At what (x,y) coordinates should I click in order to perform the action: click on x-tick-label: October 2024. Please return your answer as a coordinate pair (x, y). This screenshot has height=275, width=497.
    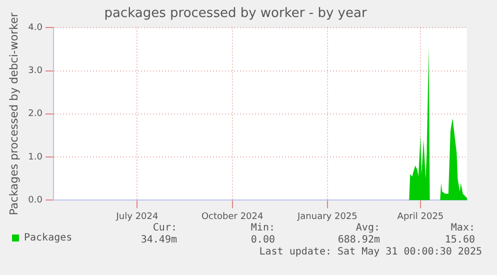
    Looking at the image, I should click on (232, 217).